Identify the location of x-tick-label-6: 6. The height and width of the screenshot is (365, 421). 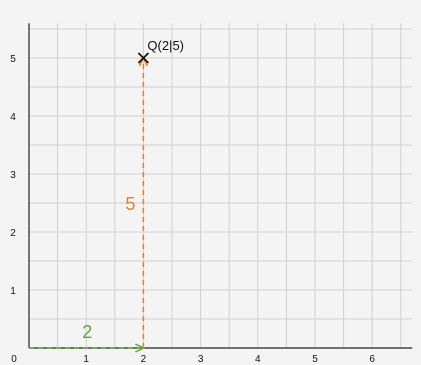
(372, 359).